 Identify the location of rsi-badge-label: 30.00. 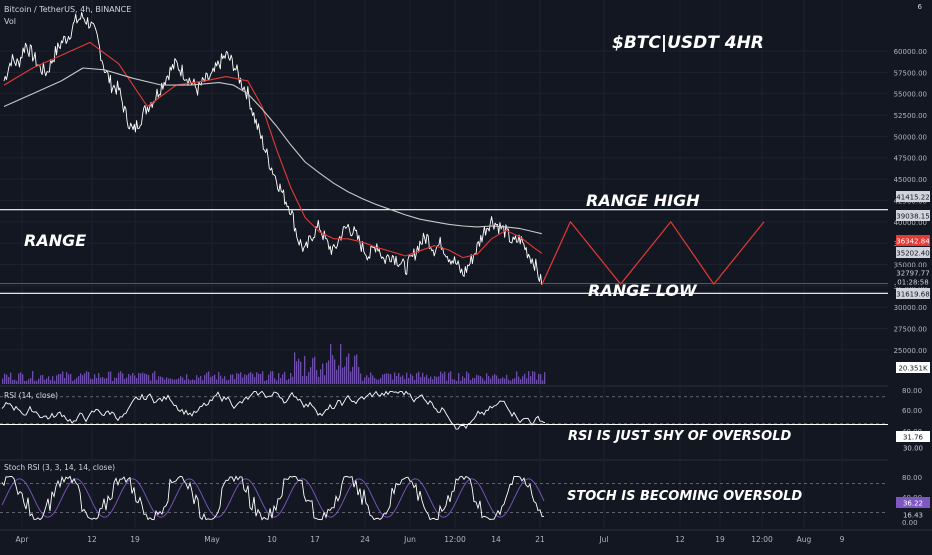
(913, 449).